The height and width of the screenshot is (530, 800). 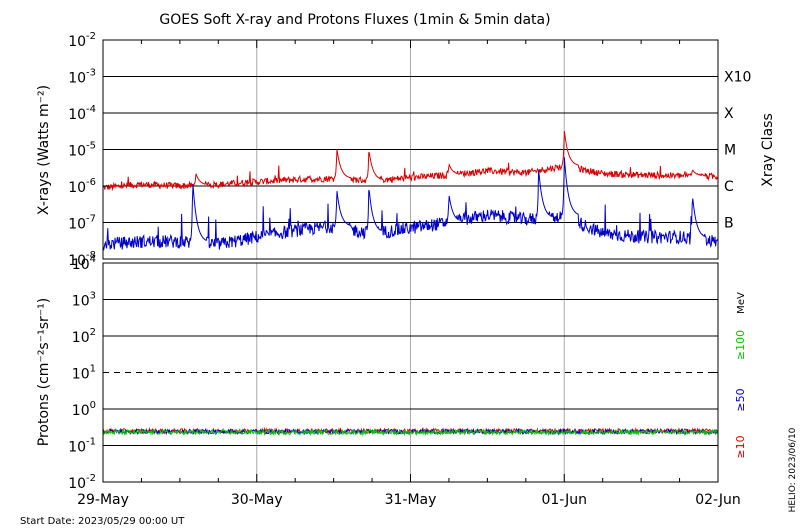 I want to click on proton-ytick-label: 10², so click(x=84, y=336).